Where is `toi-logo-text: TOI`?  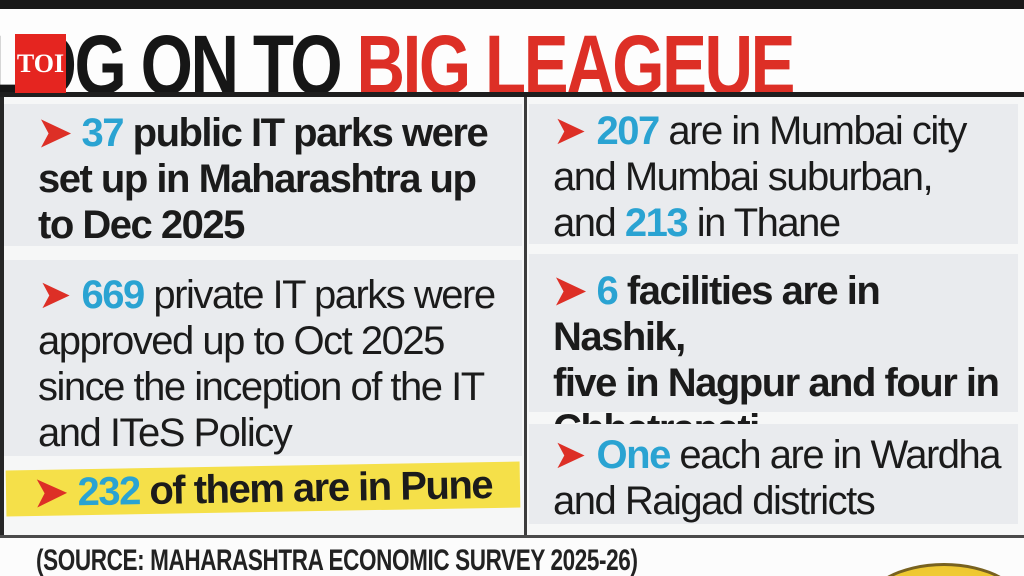
toi-logo-text: TOI is located at coordinates (40, 63).